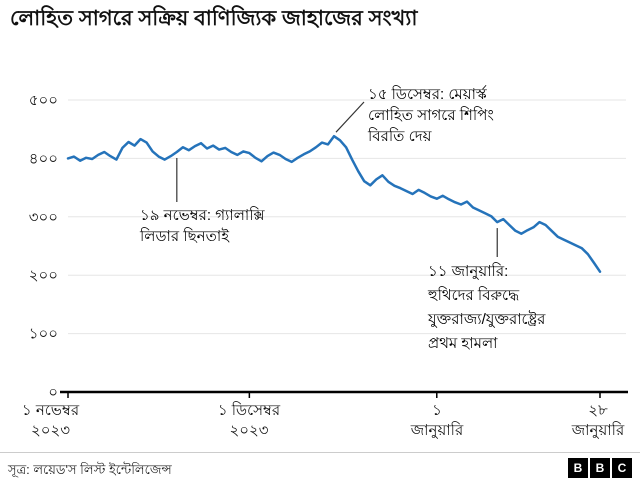  I want to click on annotation-pointer-maersk, so click(350, 117).